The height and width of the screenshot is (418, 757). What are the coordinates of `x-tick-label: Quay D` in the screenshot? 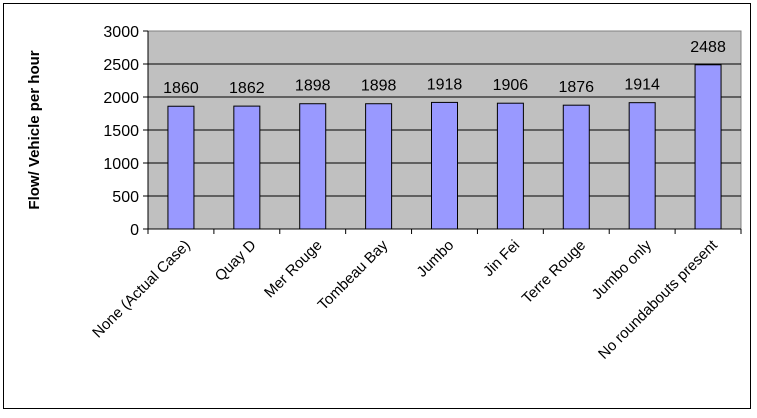 It's located at (236, 261).